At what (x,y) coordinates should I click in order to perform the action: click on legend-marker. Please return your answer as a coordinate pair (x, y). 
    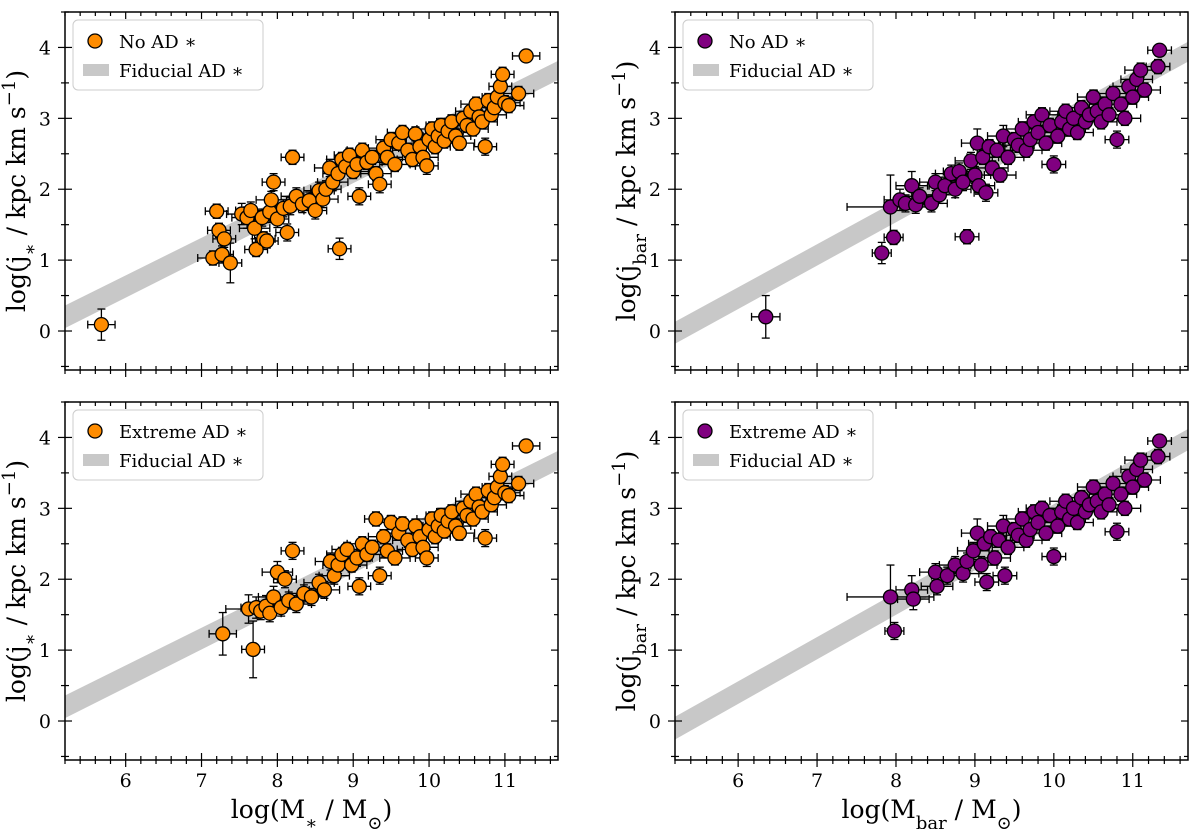
    Looking at the image, I should click on (95, 41).